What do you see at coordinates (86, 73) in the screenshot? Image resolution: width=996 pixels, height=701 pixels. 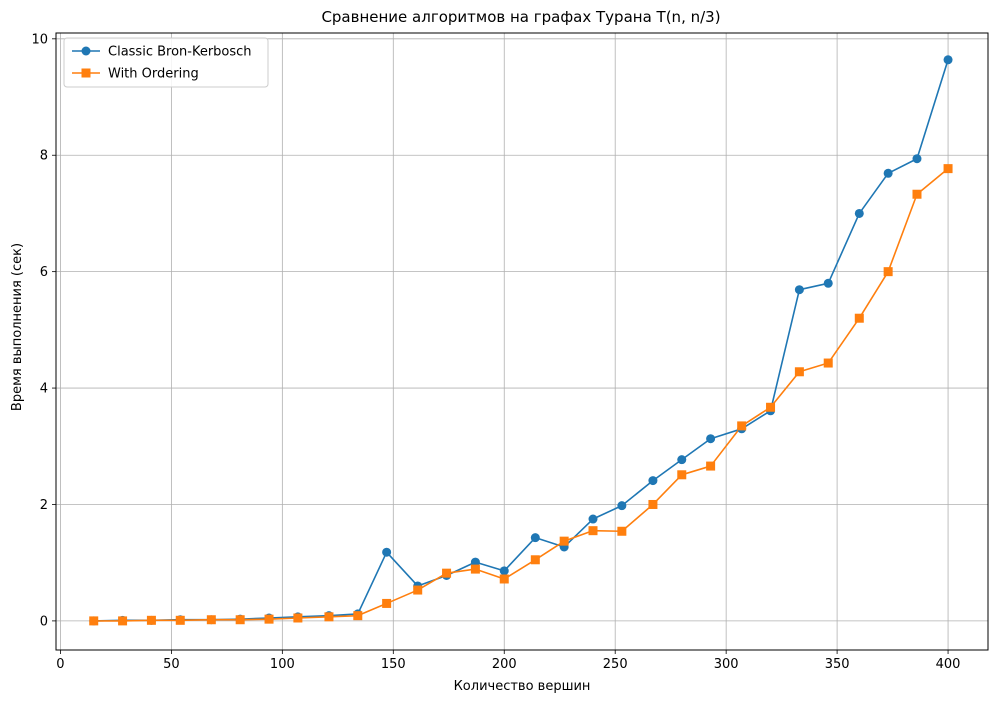 I see `legend-marker-ordering` at bounding box center [86, 73].